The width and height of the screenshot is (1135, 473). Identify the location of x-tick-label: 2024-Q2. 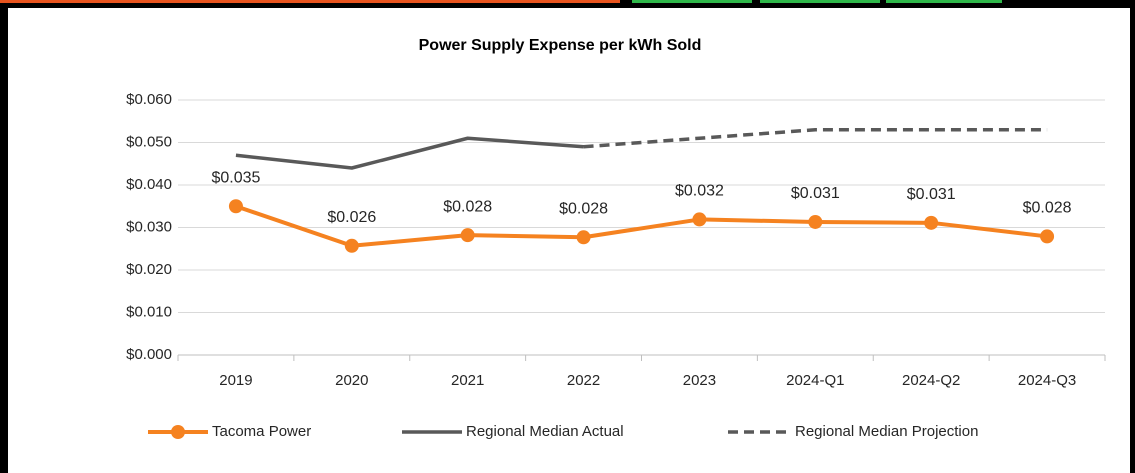
(931, 380).